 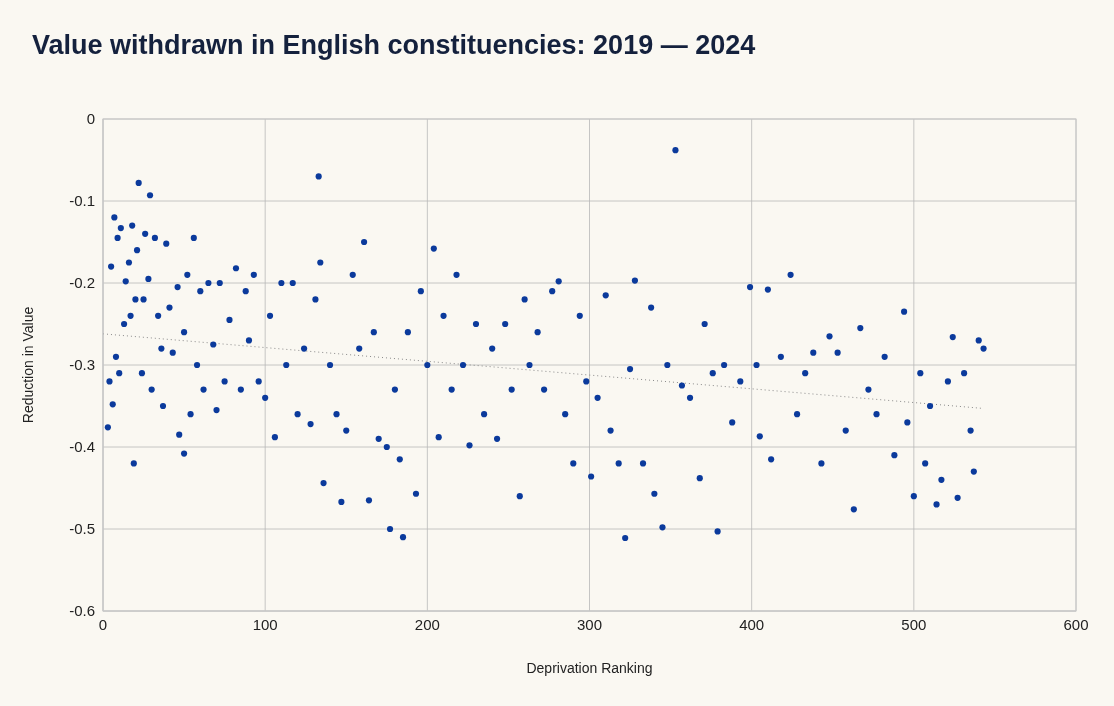 I want to click on y-tick-label: -0.4, so click(x=82, y=447).